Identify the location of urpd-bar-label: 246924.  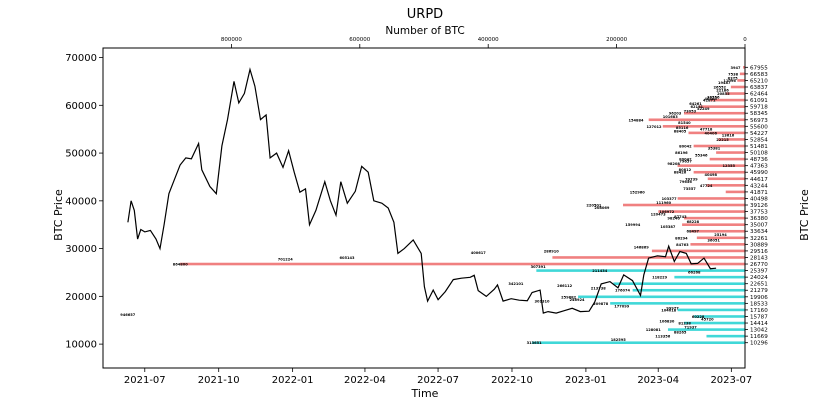
(577, 300).